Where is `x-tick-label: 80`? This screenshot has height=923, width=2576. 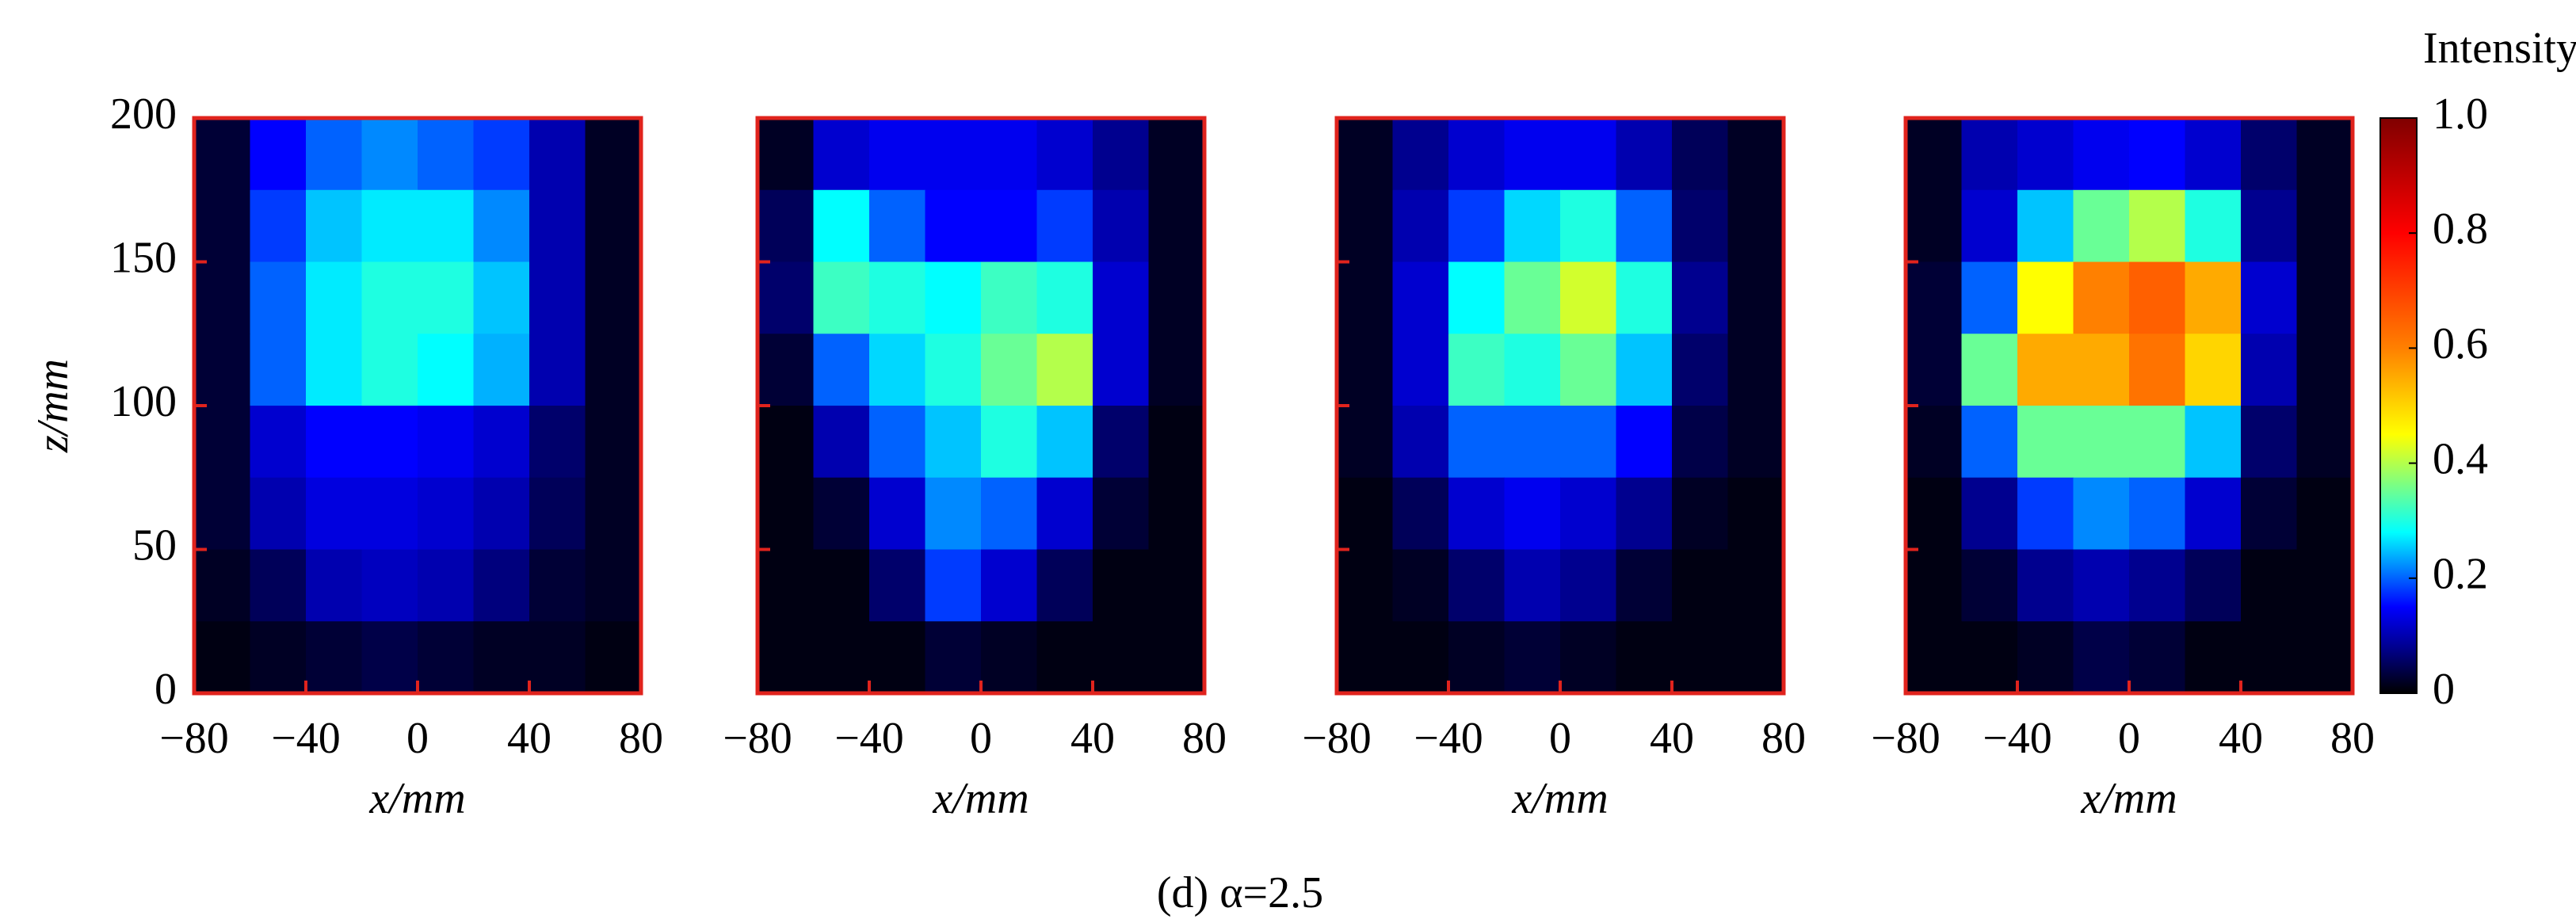 x-tick-label: 80 is located at coordinates (1783, 738).